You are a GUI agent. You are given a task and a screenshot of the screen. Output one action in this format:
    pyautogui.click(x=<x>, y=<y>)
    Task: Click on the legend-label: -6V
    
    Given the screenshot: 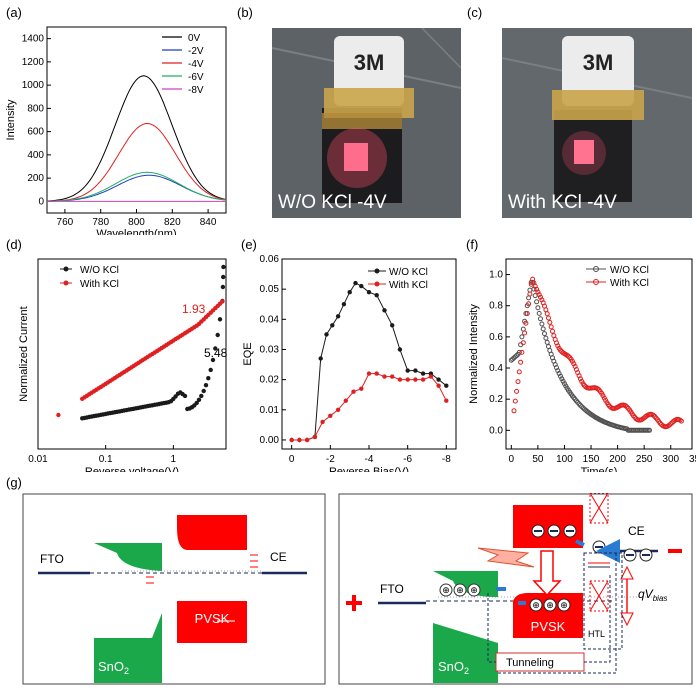 What is the action you would take?
    pyautogui.click(x=196, y=77)
    